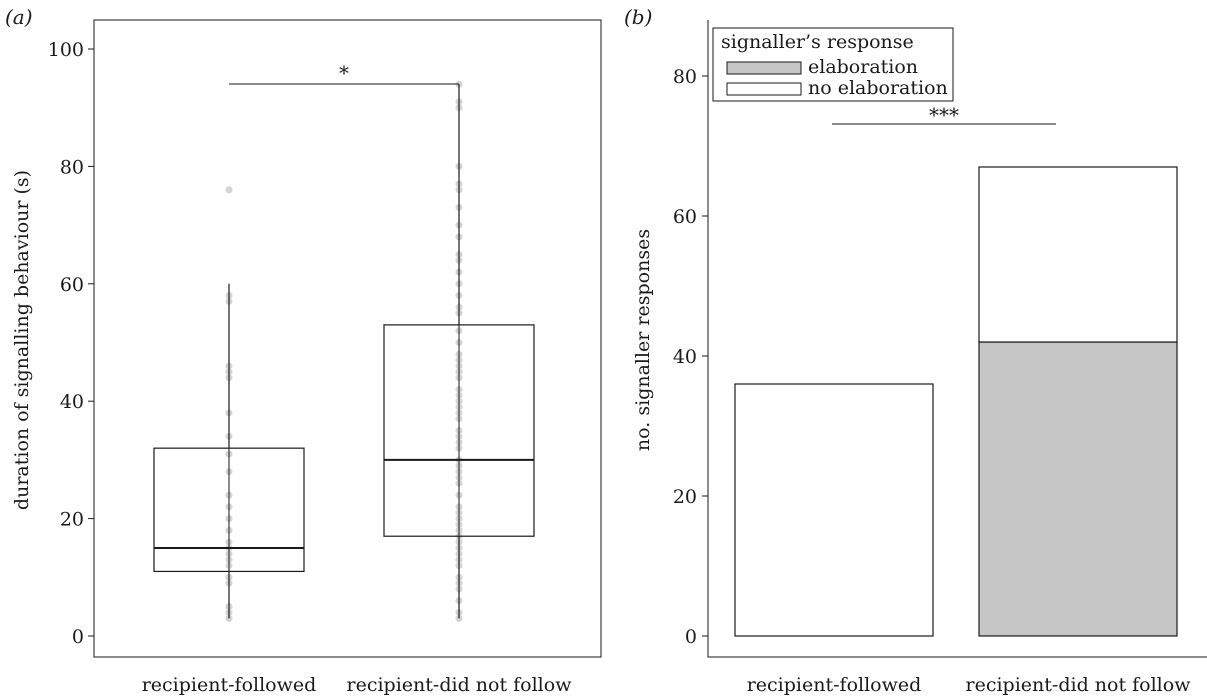 The height and width of the screenshot is (697, 1207). Describe the element at coordinates (19, 17) in the screenshot. I see `panel-a-label: (a)` at that location.